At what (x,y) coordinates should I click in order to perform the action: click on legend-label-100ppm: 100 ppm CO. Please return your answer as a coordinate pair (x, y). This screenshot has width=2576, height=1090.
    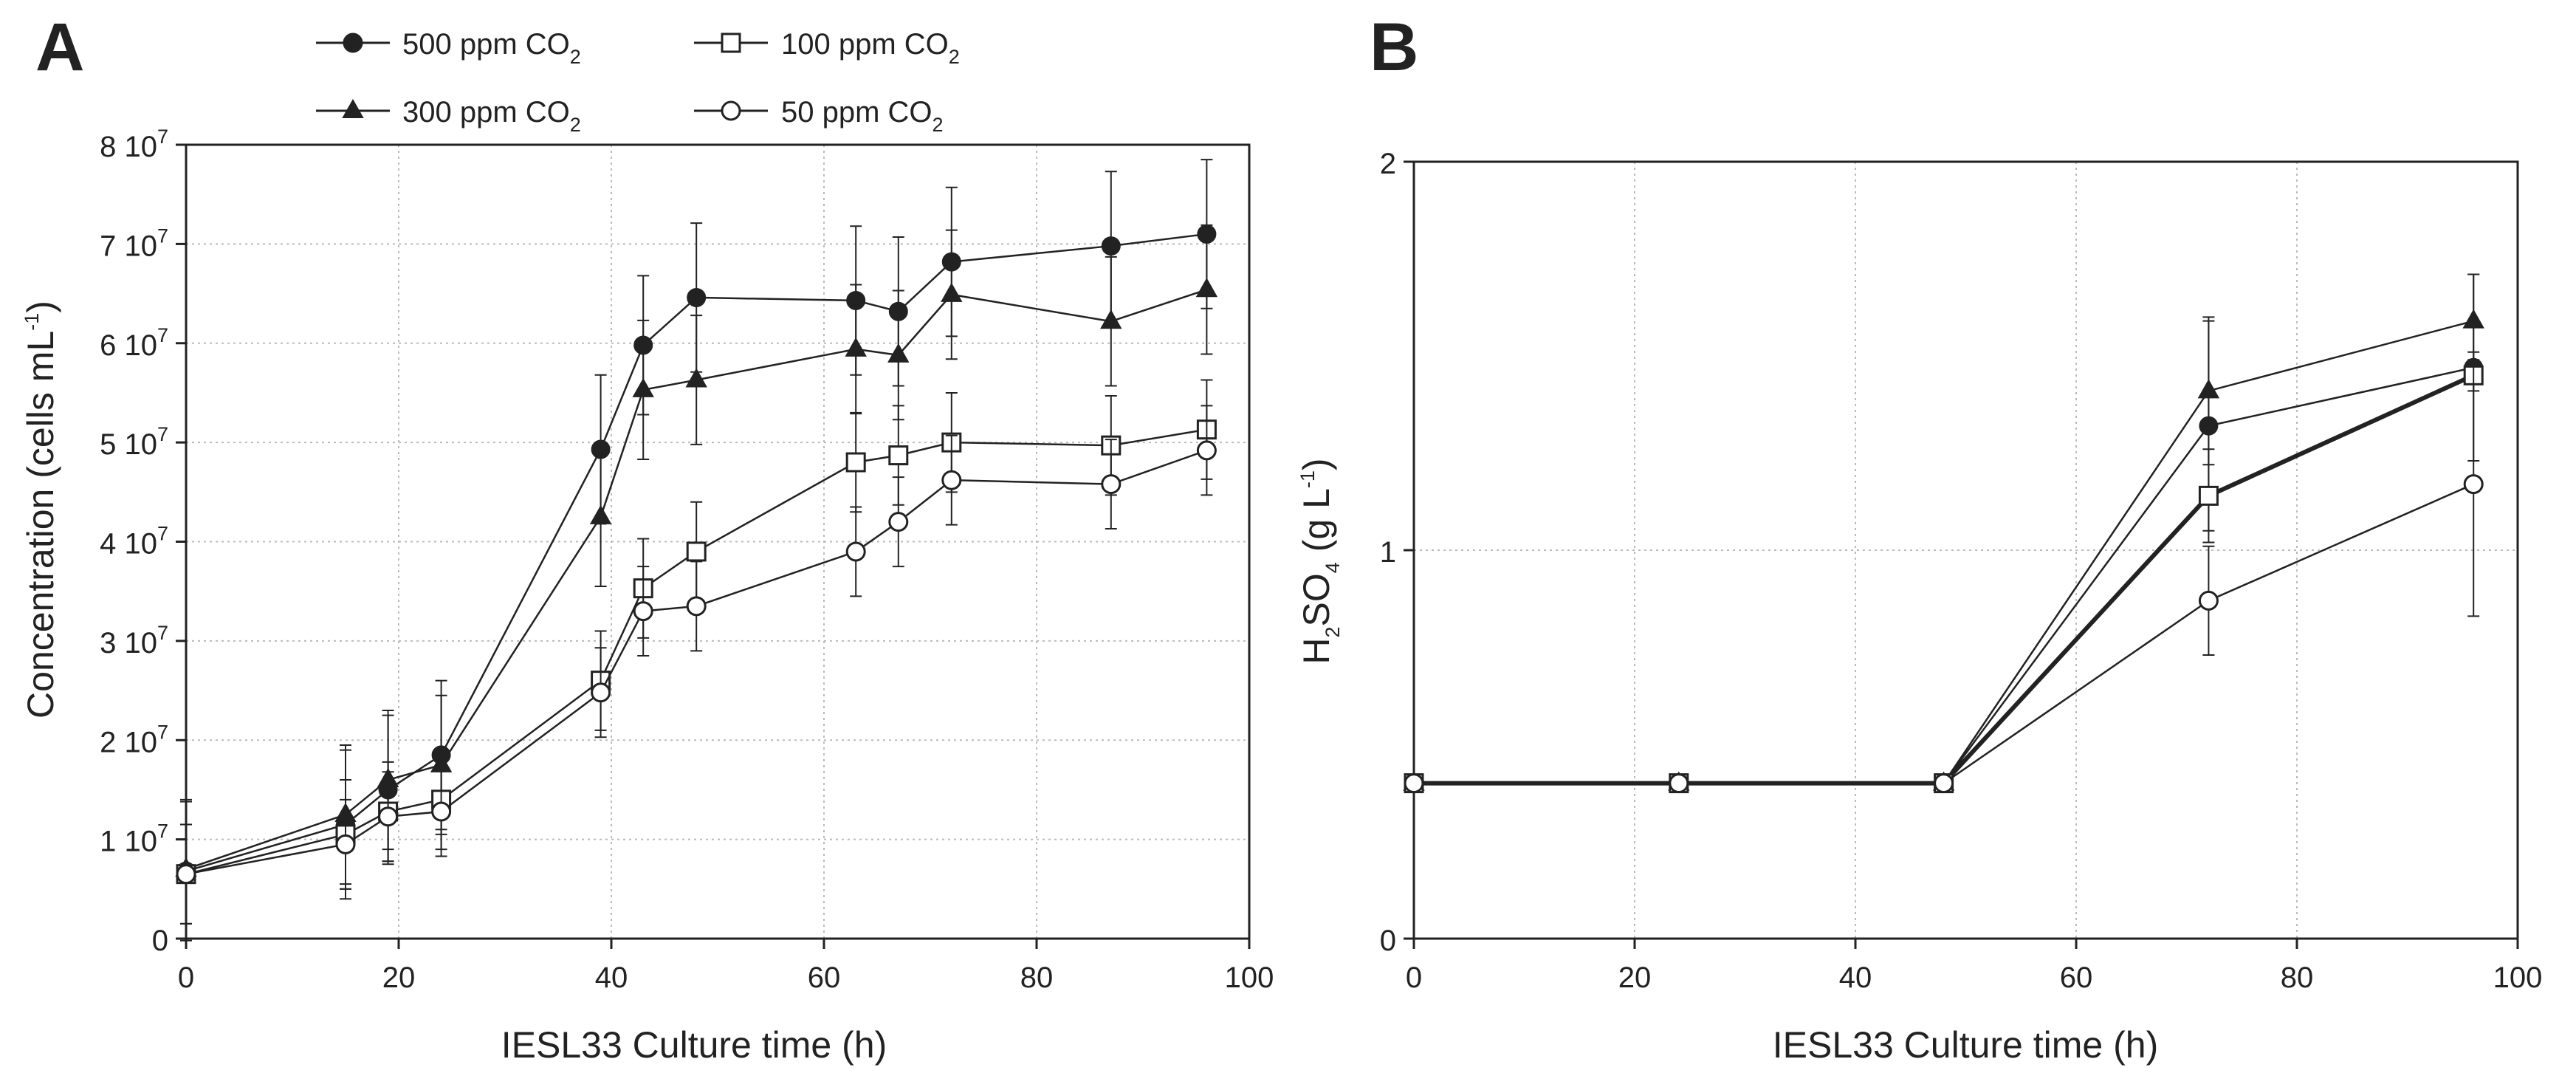
    Looking at the image, I should click on (865, 44).